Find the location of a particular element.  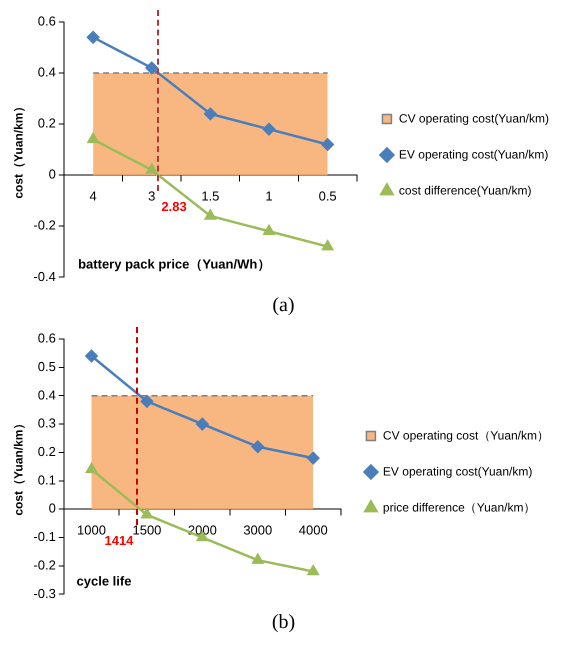

text: (b) is located at coordinates (283, 622).